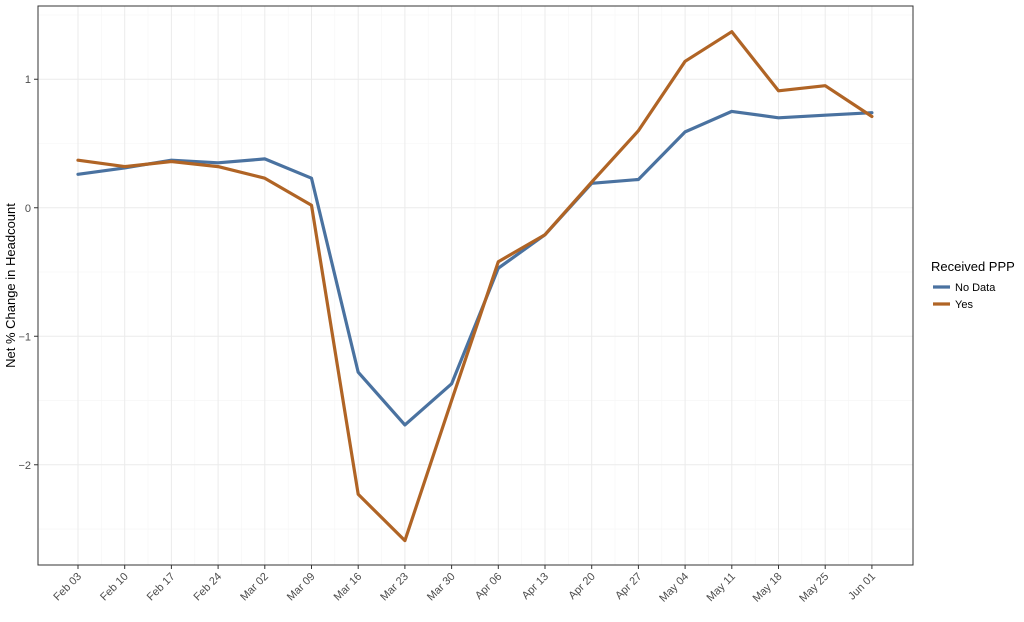 The height and width of the screenshot is (622, 1024). What do you see at coordinates (348, 587) in the screenshot?
I see `x-tick-label: Mar 16` at bounding box center [348, 587].